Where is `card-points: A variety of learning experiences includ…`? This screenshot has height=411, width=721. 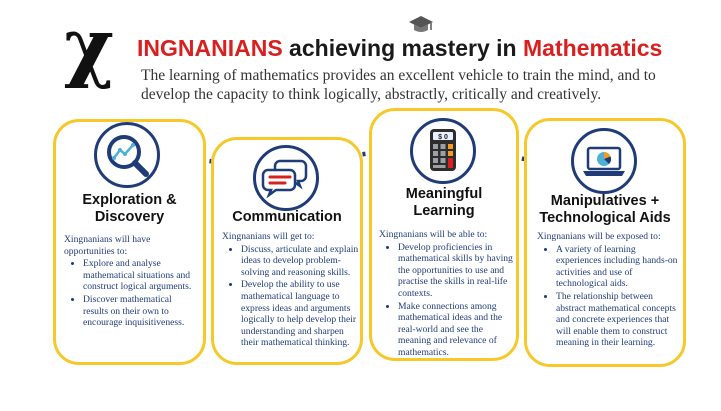 card-points: A variety of learning experiences includ… is located at coordinates (609, 296).